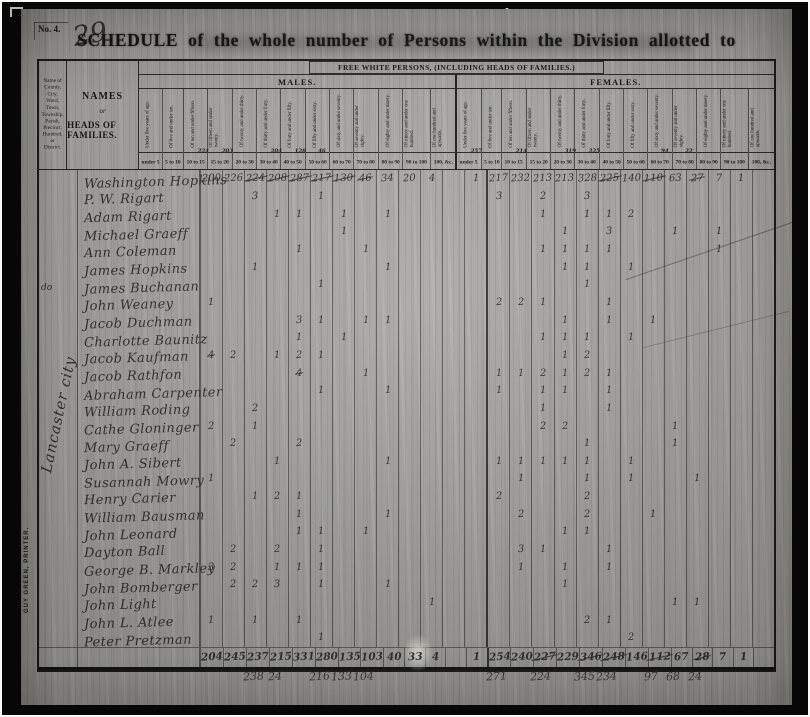  I want to click on age-column: Of five and under ten. 5 to 10, so click(491, 129).